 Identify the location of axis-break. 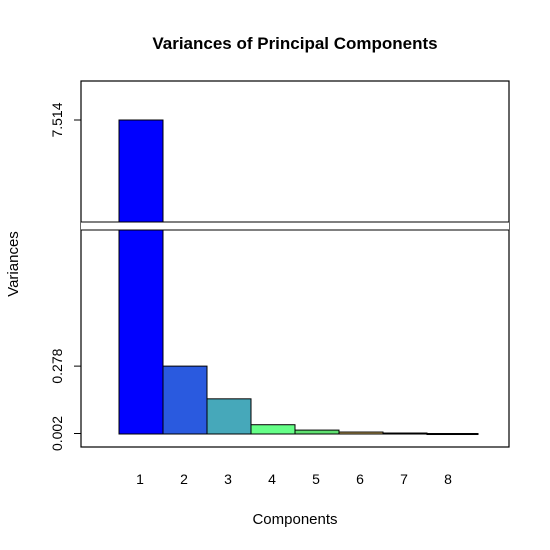
(295, 226).